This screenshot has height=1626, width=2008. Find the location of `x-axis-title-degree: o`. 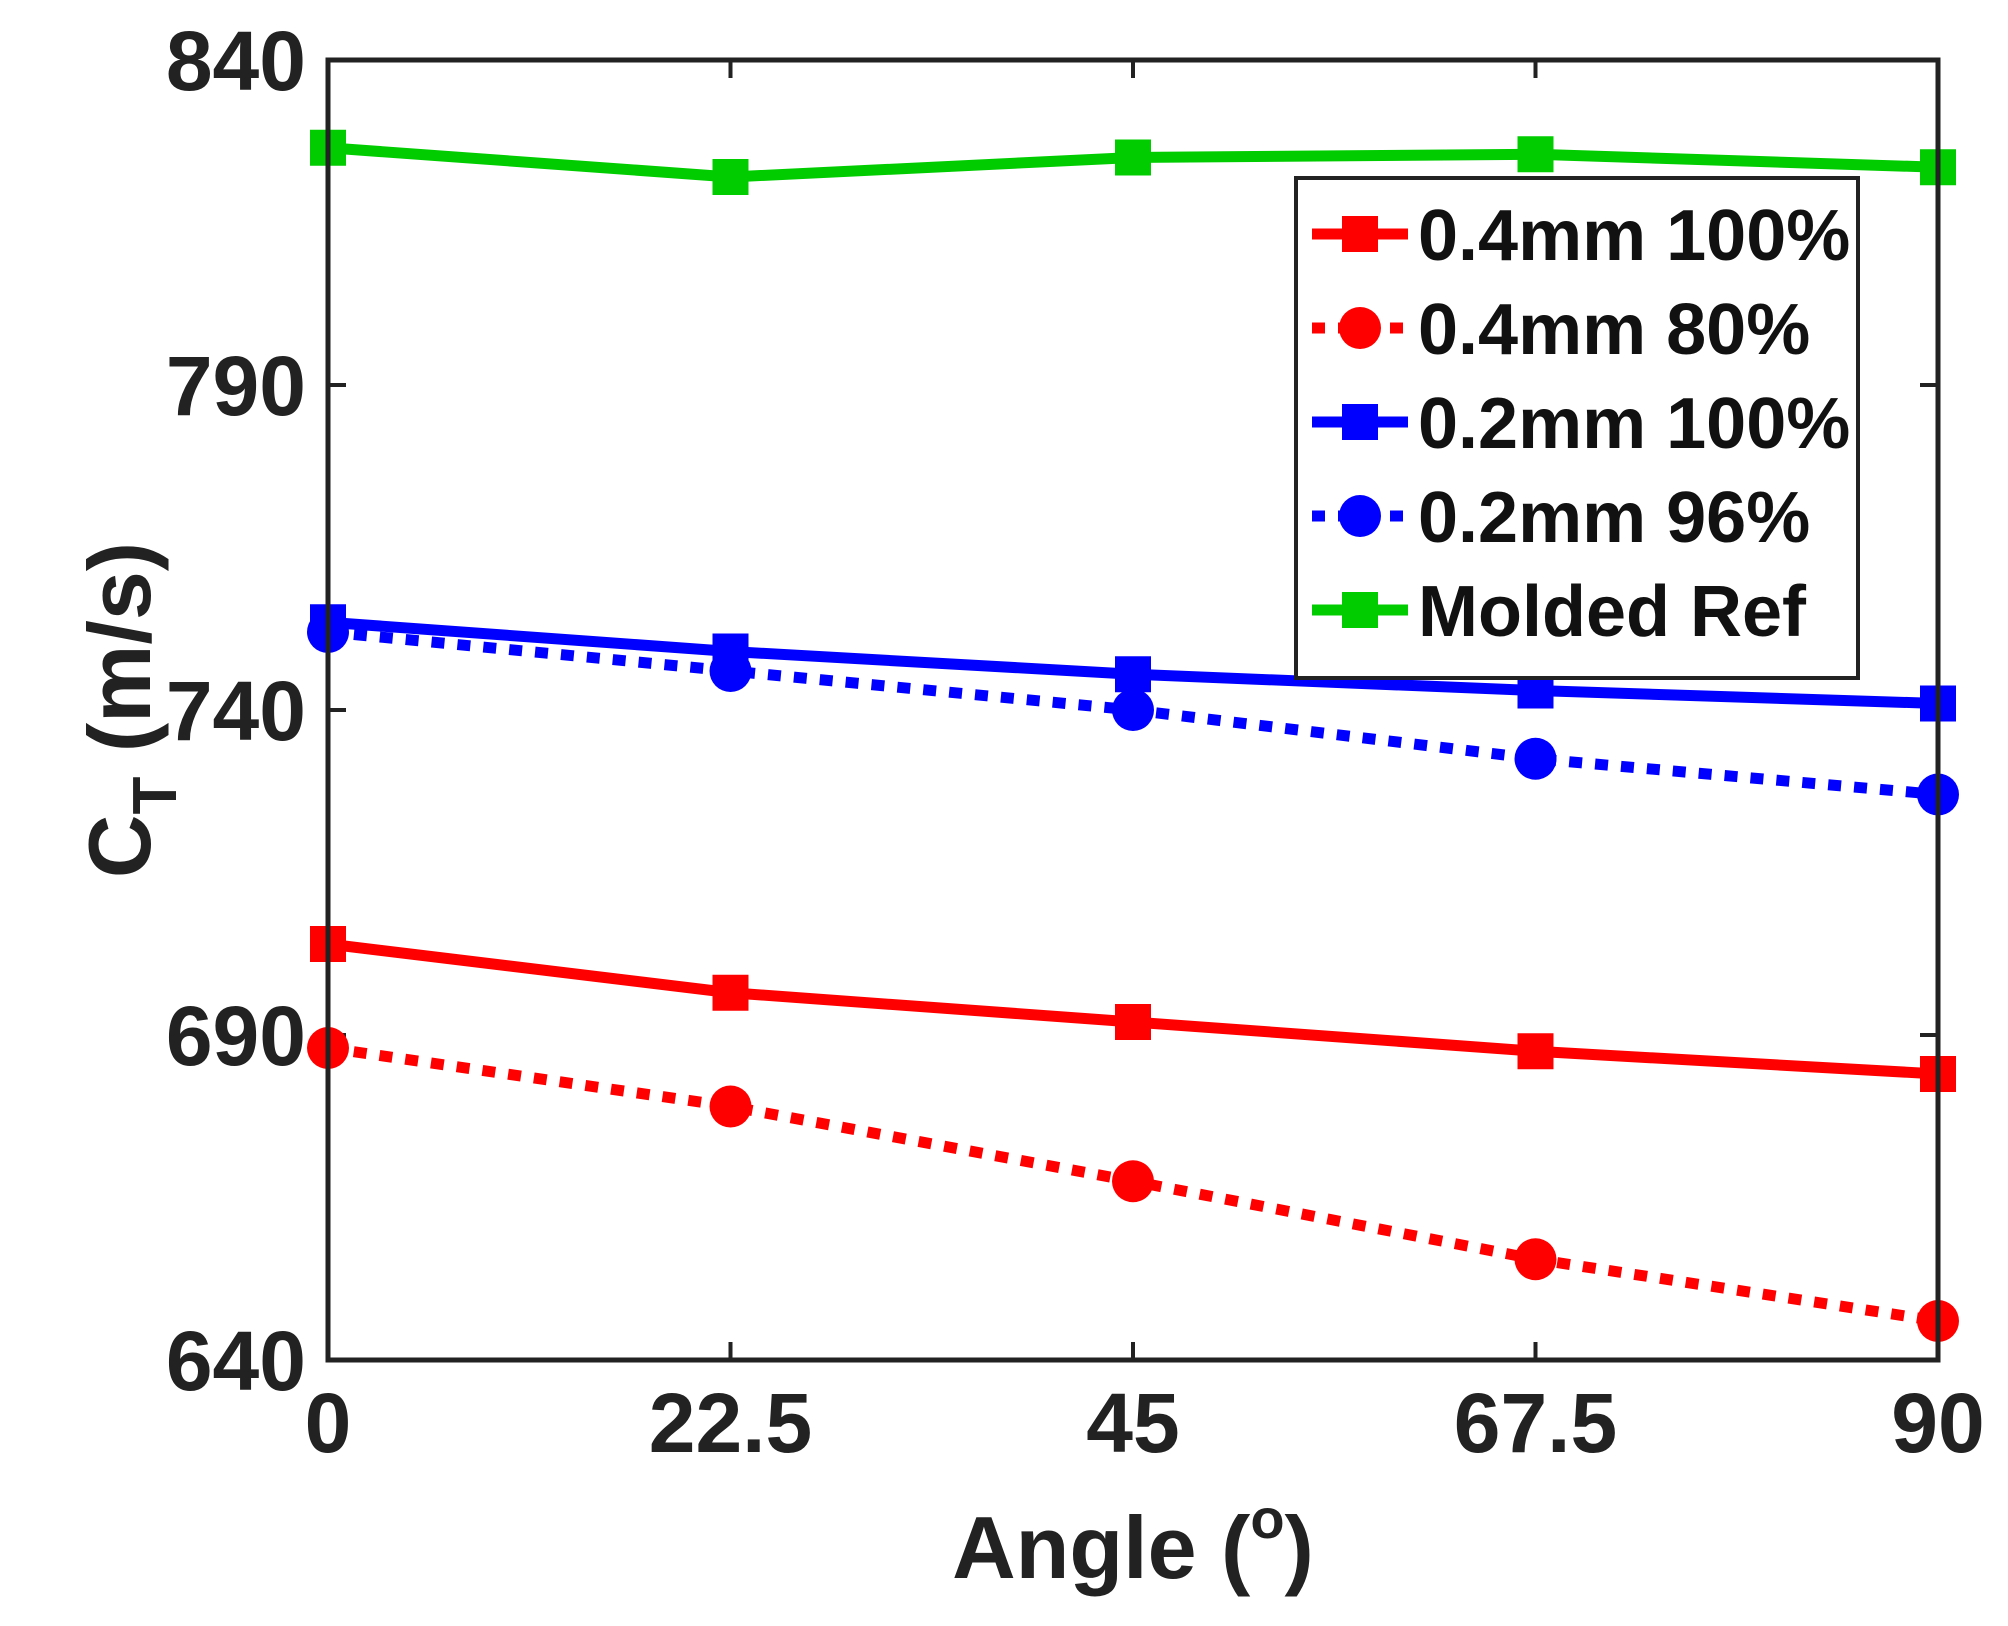

x-axis-title-degree: o is located at coordinates (1267, 1518).